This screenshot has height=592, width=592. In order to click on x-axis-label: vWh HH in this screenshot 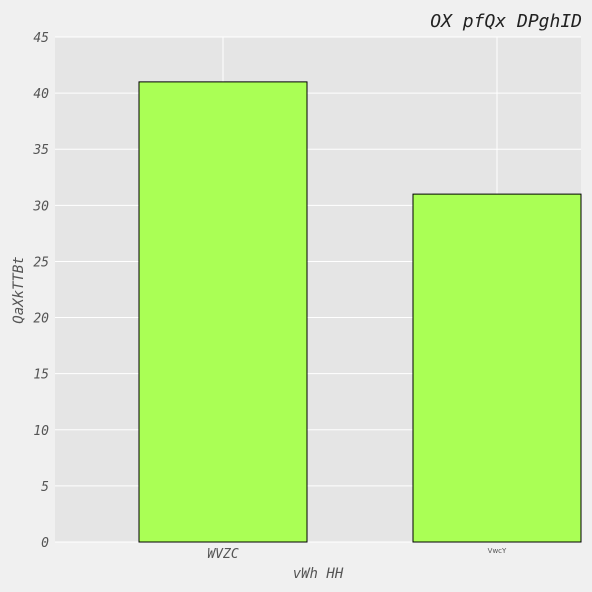, I will do `click(318, 574)`.